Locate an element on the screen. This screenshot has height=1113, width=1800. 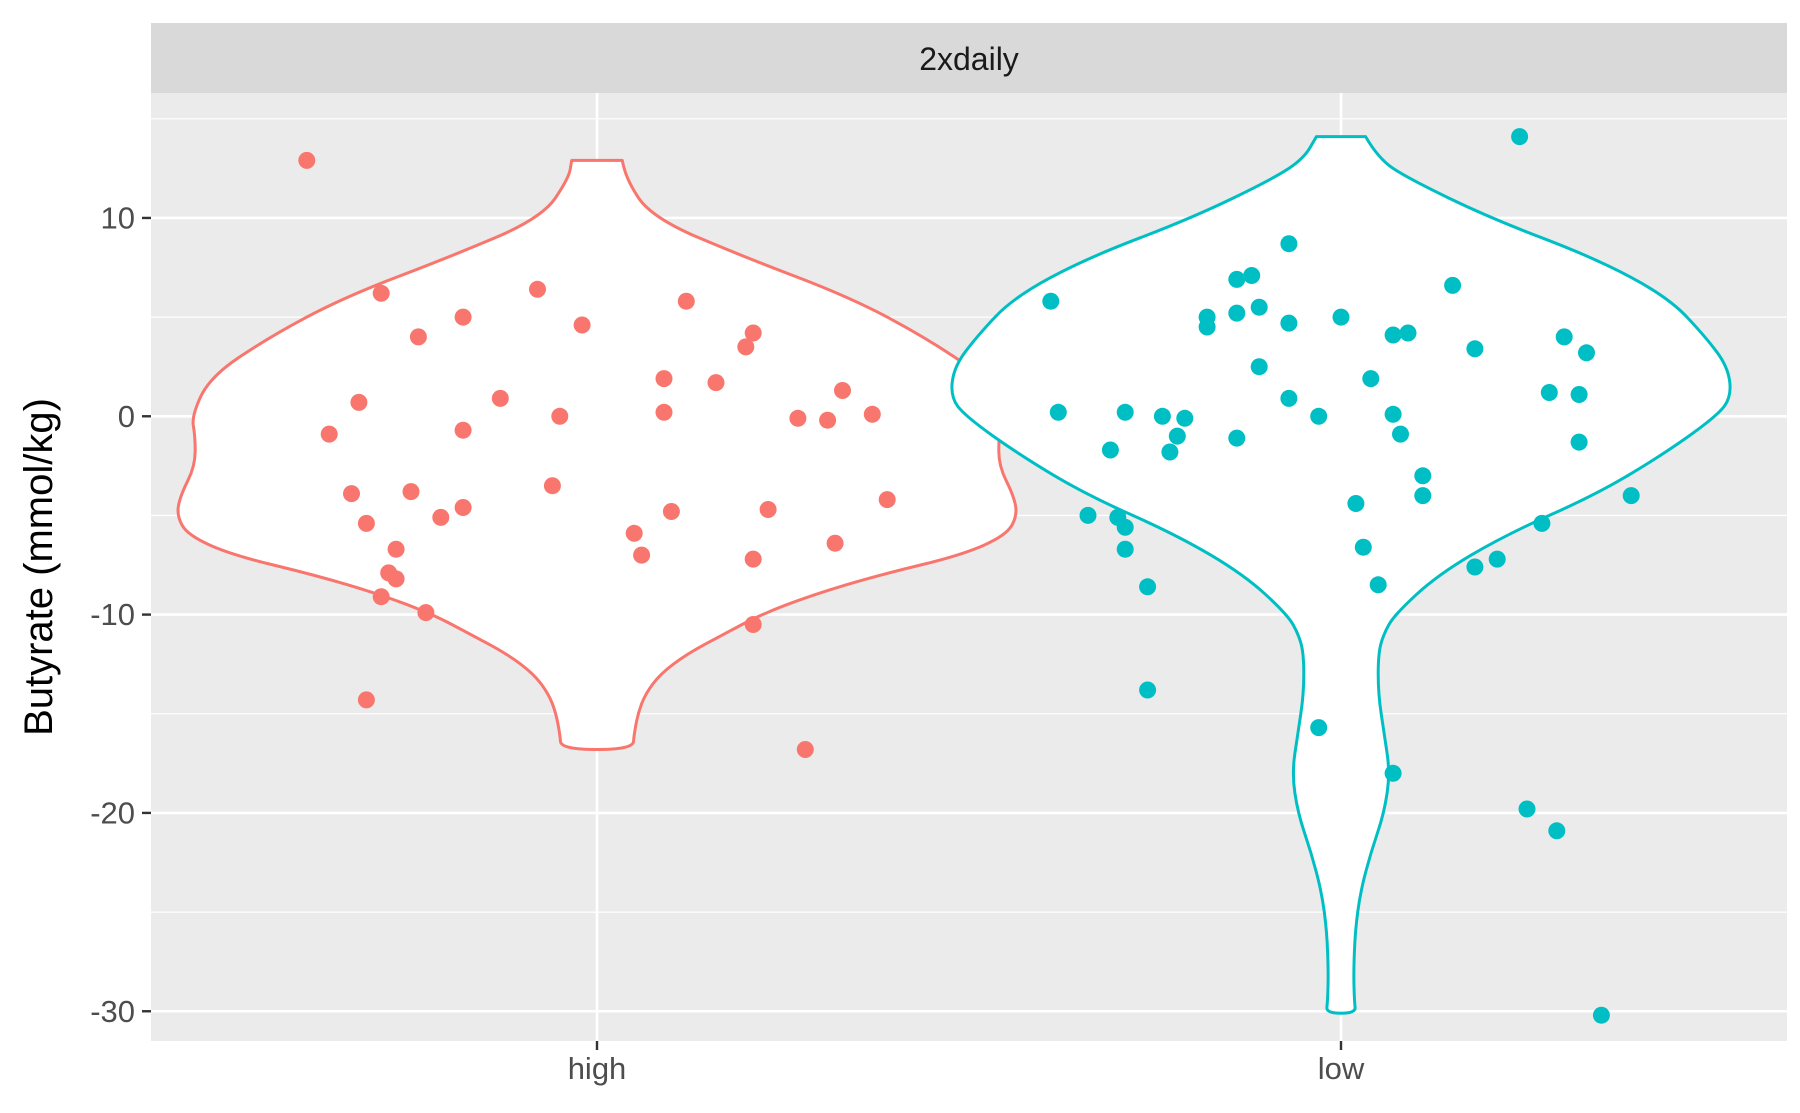
facet-strip: 2xdaily is located at coordinates (969, 58).